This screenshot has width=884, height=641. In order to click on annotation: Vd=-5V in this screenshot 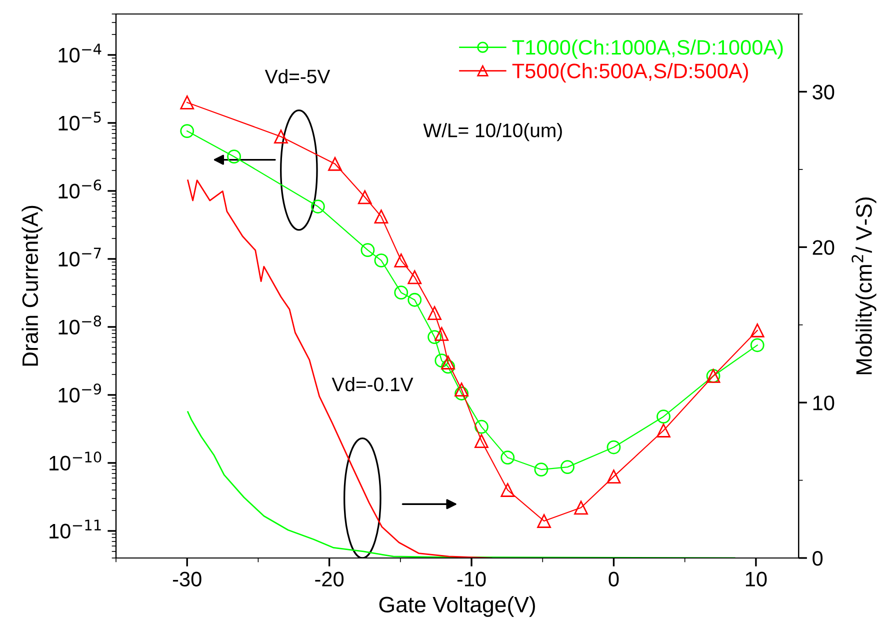, I will do `click(297, 76)`.